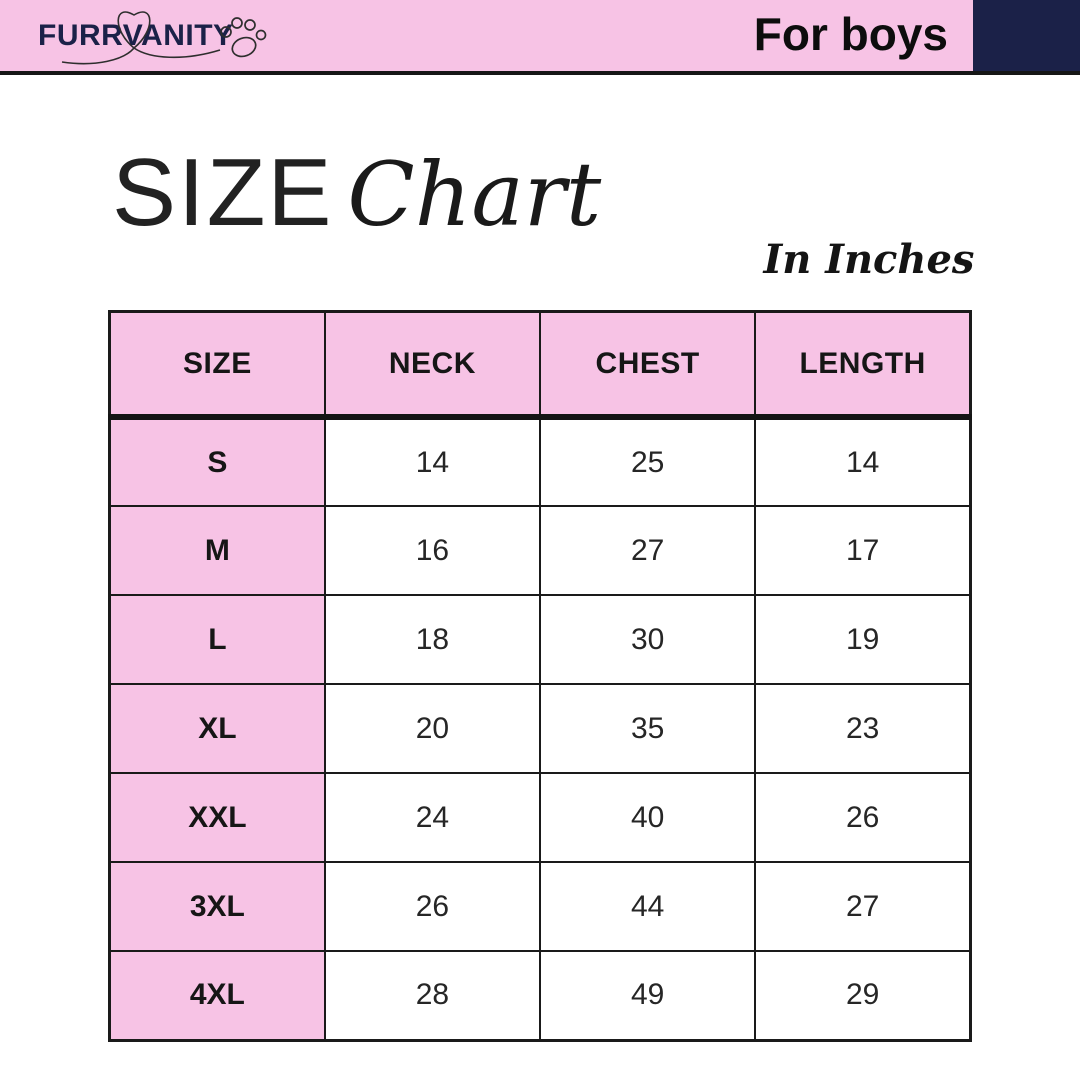  What do you see at coordinates (540, 37) in the screenshot?
I see `header-bar: FURRVANITY For boys` at bounding box center [540, 37].